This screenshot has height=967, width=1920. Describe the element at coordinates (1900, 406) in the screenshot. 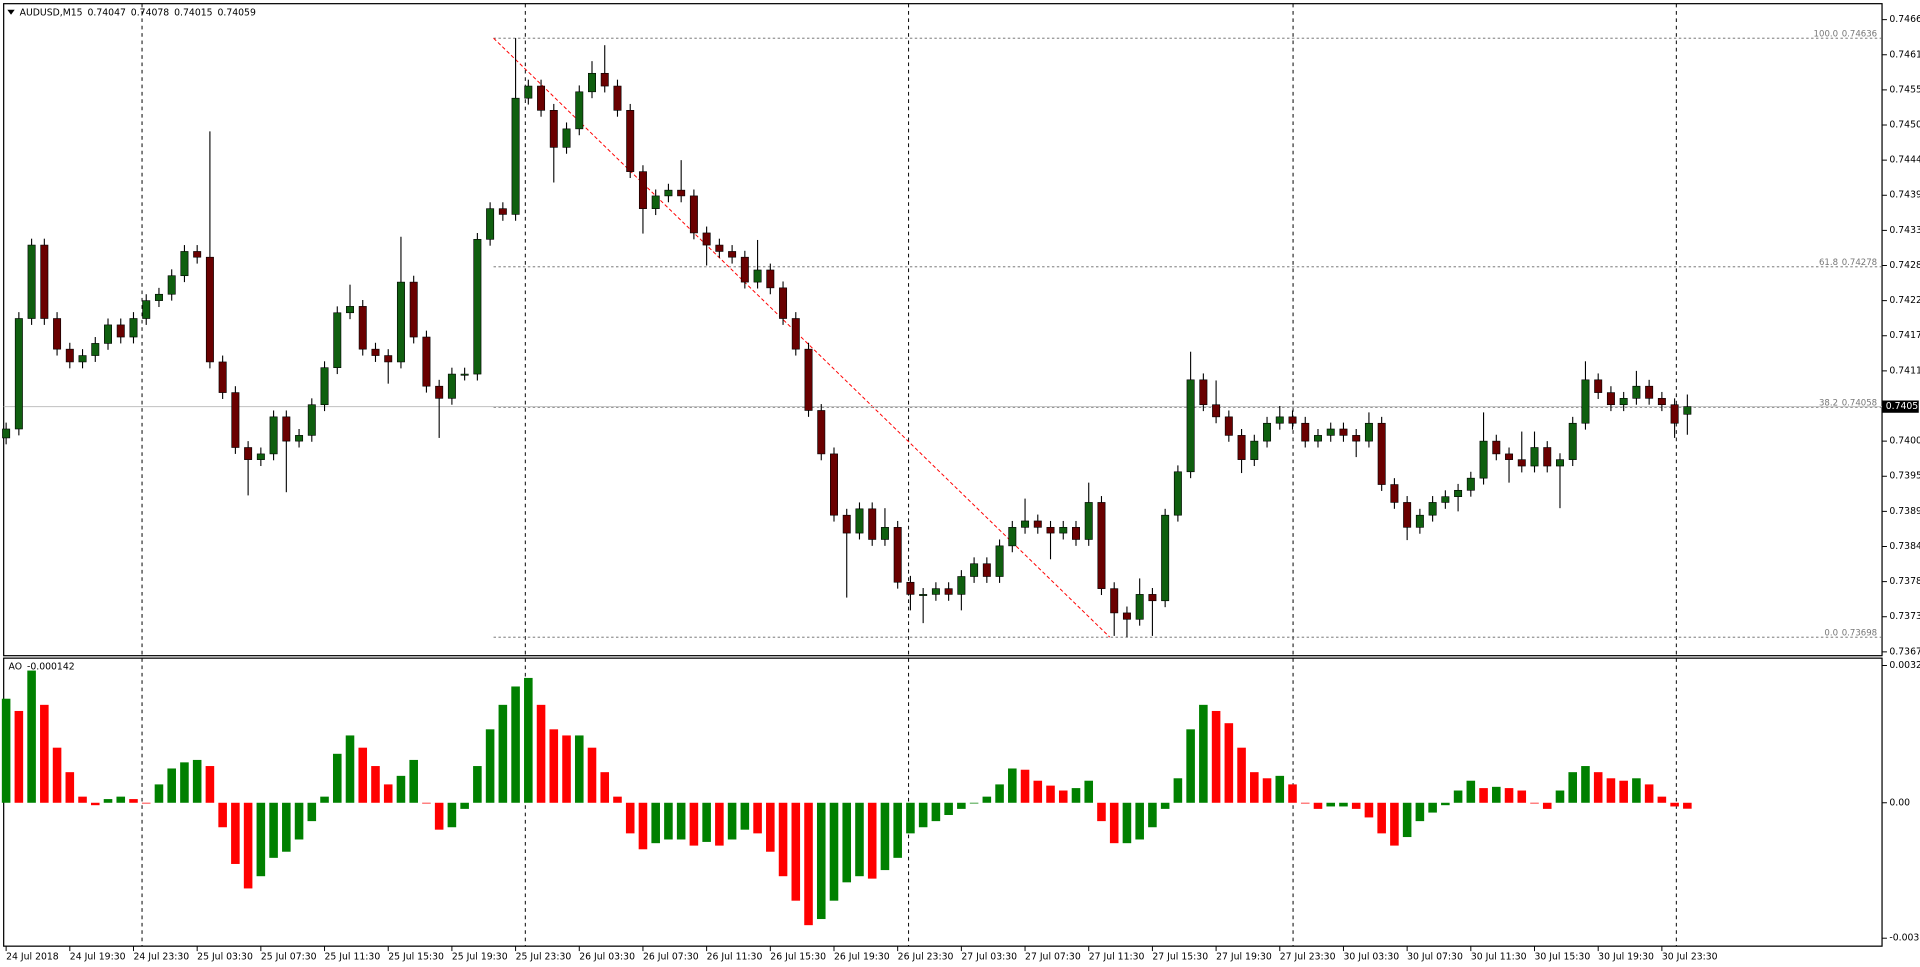

I see `current-price-box` at that location.